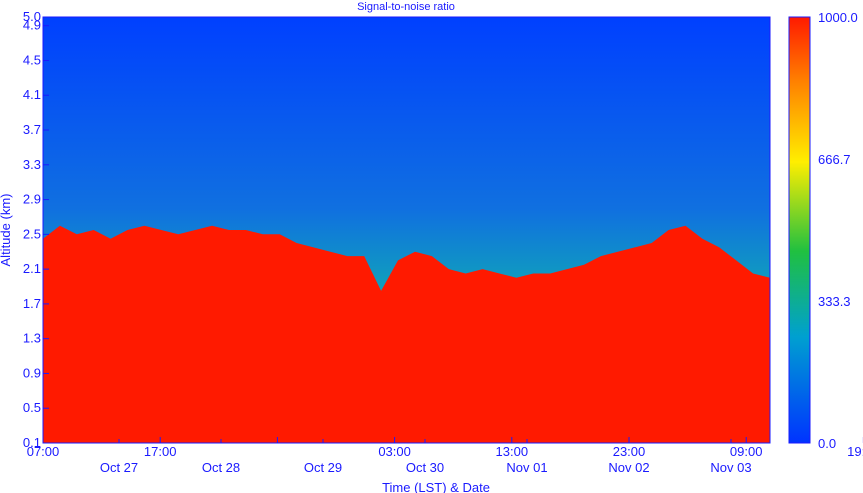 The image size is (863, 493). Describe the element at coordinates (160, 451) in the screenshot. I see `x-time-tick-label: 17:00` at that location.